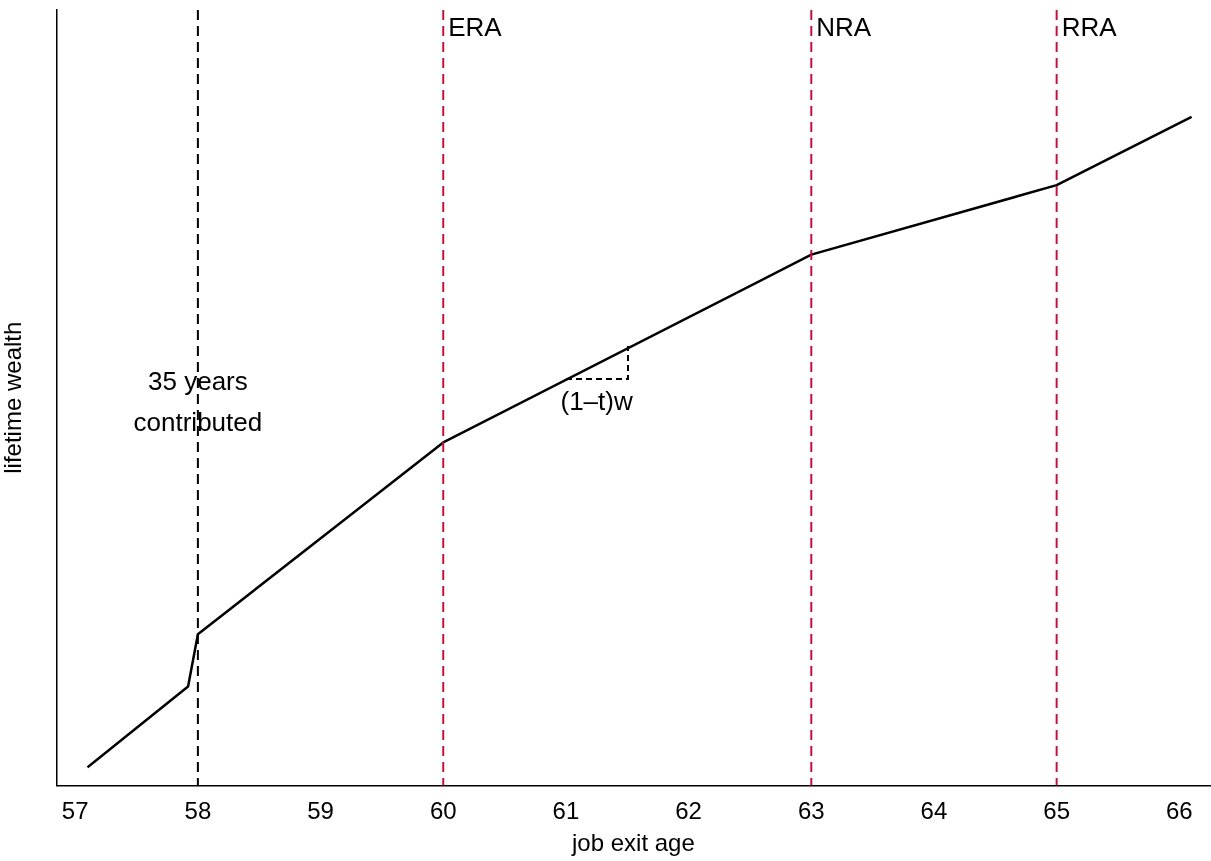 The width and height of the screenshot is (1211, 861). I want to click on x-tick-label: 65, so click(1056, 811).